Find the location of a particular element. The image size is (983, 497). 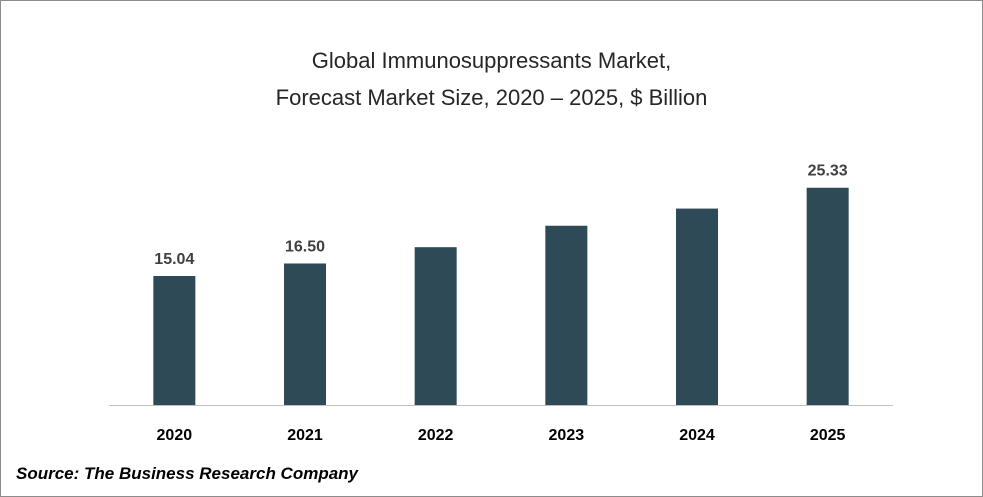

bar-2020 is located at coordinates (174, 340).